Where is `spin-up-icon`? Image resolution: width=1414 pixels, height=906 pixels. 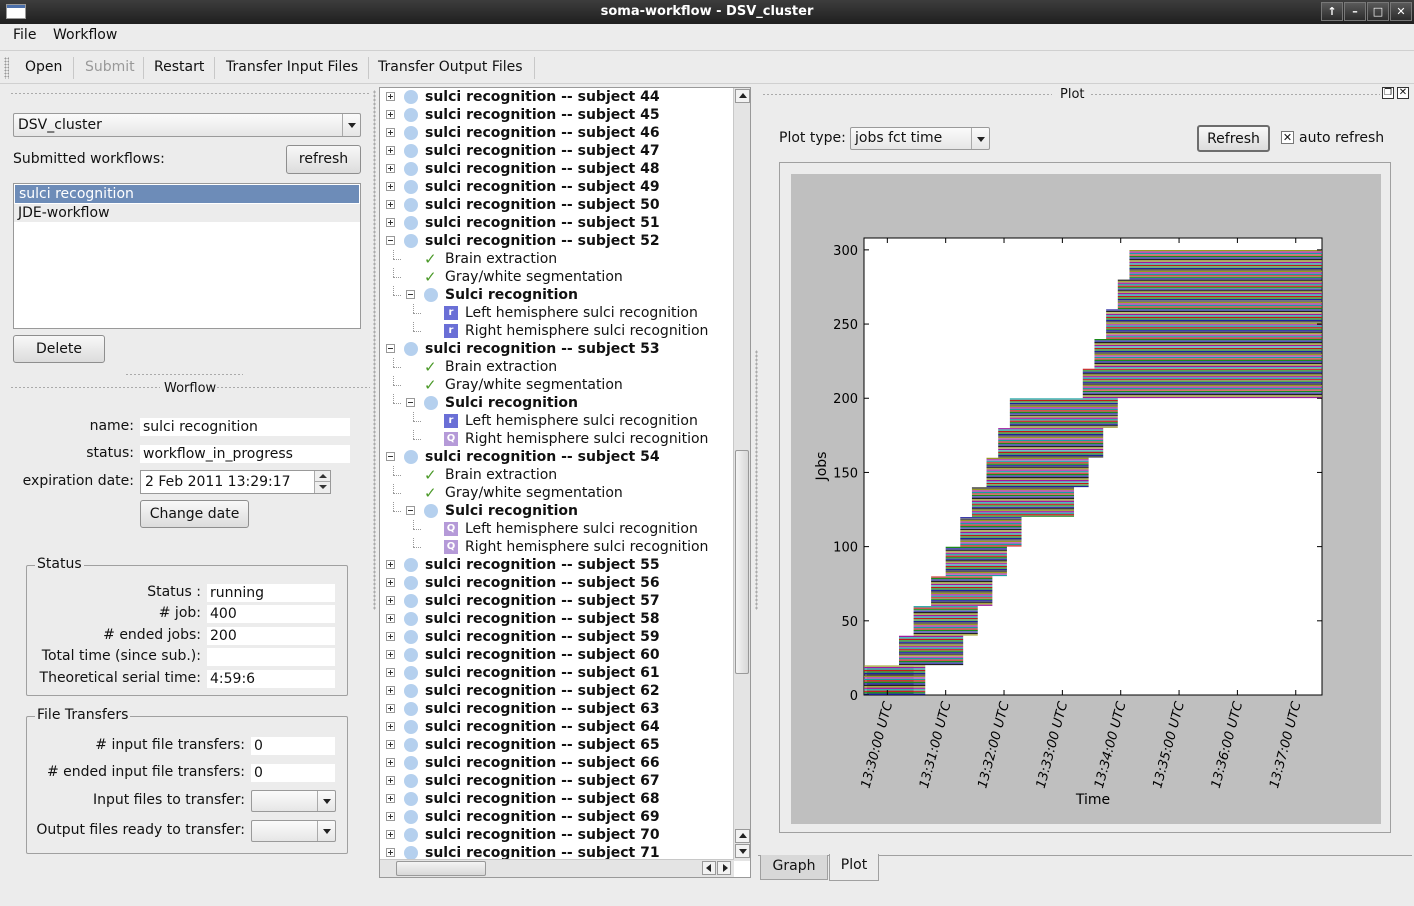
spin-up-icon is located at coordinates (322, 476).